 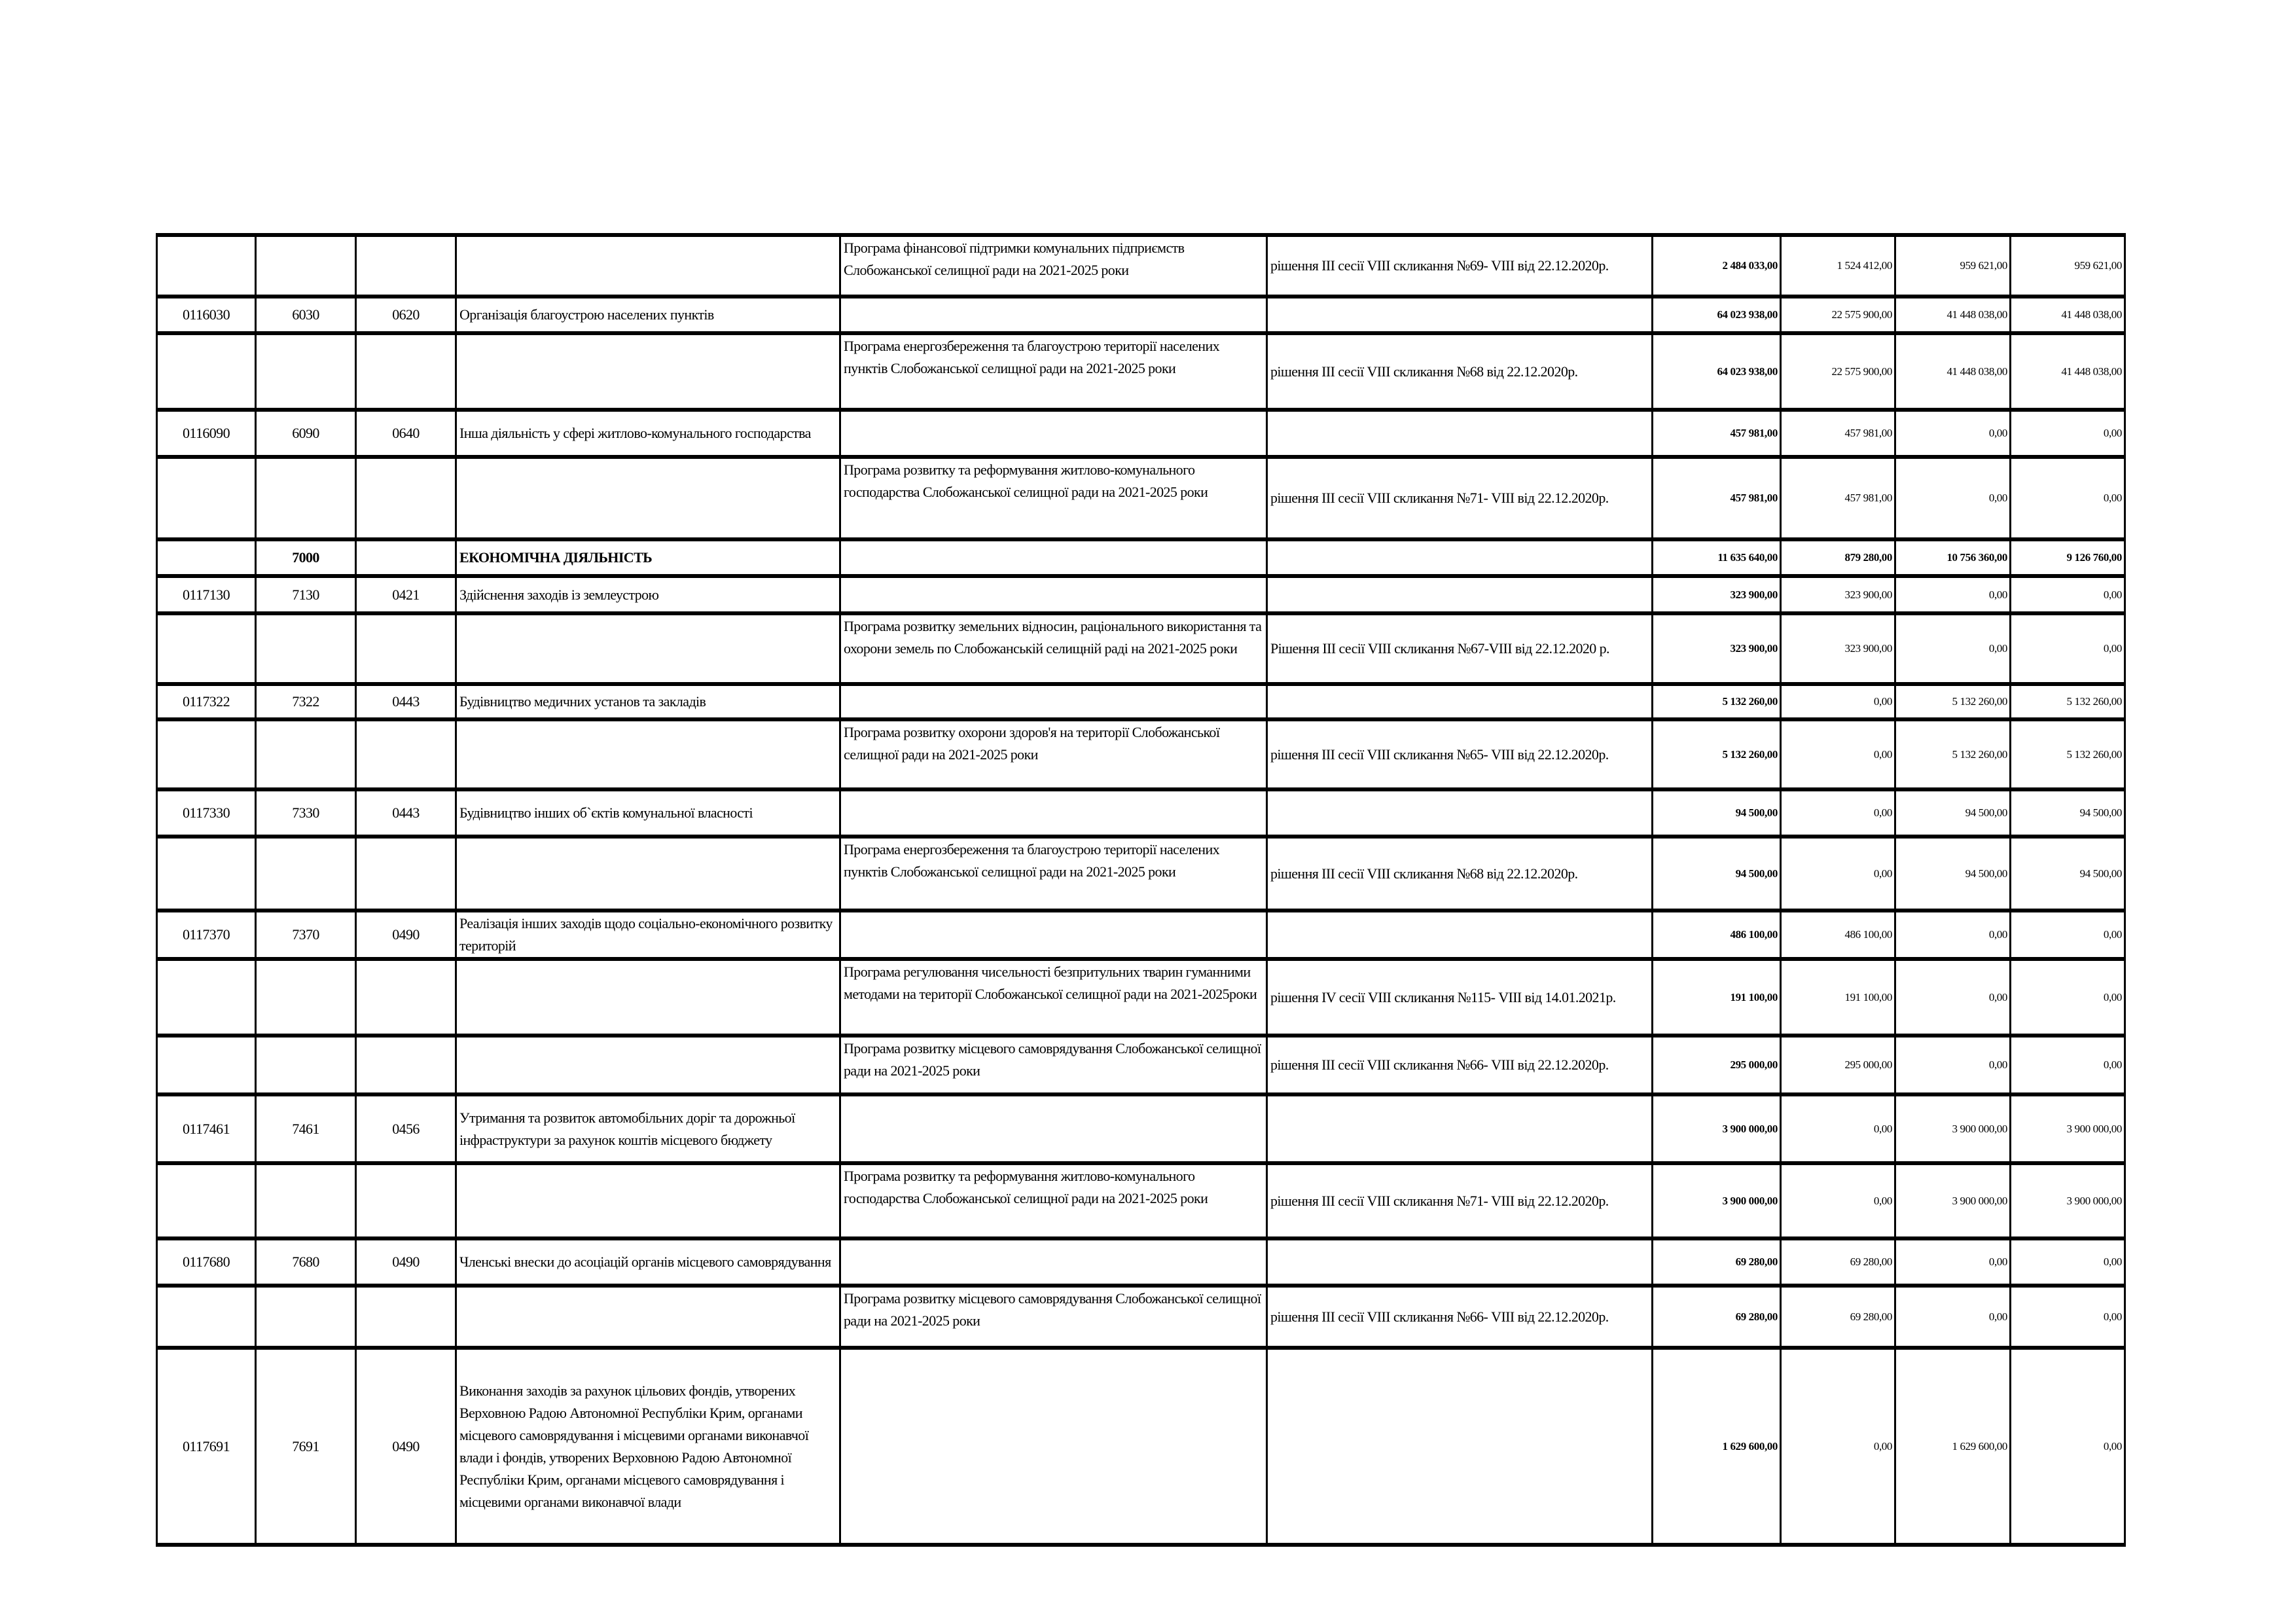 I want to click on code-kfkvk-cell: 0640, so click(x=406, y=433).